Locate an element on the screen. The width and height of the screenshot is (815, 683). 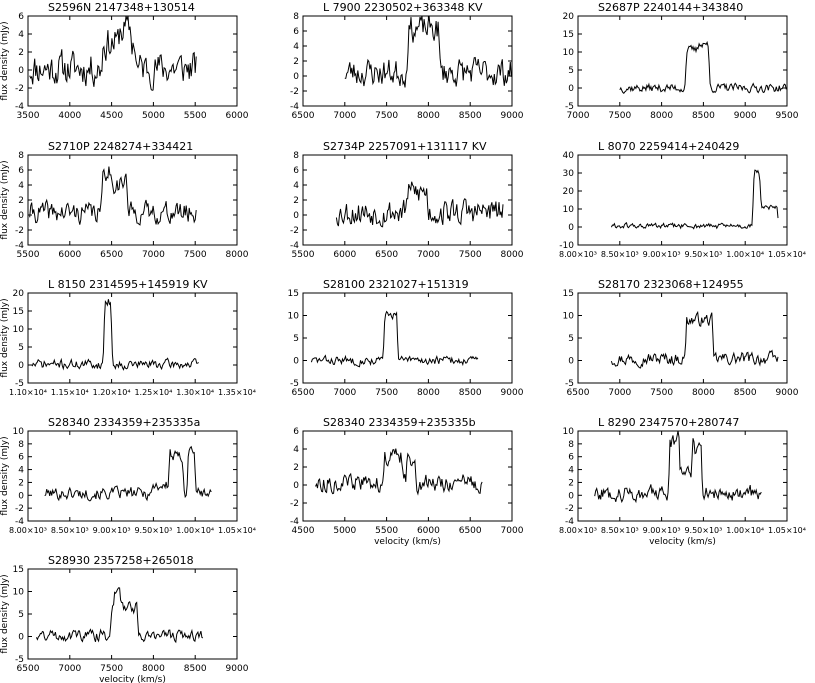
x-tick-label: 8.00×10³ is located at coordinates (28, 530).